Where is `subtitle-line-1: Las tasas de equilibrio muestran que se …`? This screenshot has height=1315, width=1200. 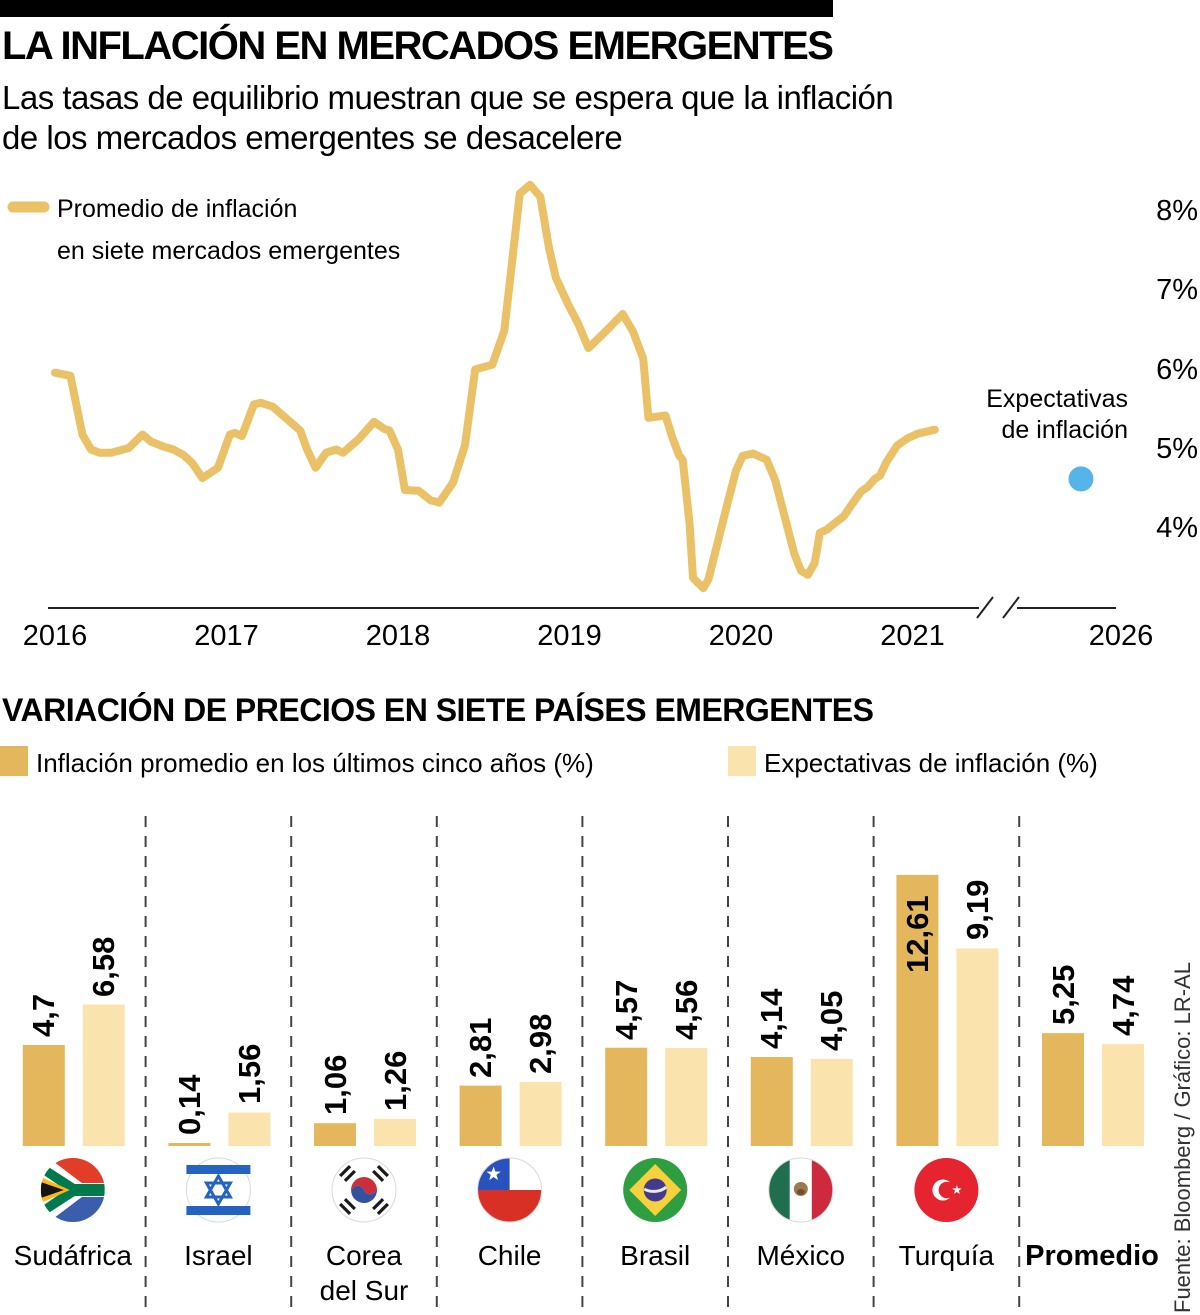 subtitle-line-1: Las tasas de equilibrio muestran que se … is located at coordinates (448, 97).